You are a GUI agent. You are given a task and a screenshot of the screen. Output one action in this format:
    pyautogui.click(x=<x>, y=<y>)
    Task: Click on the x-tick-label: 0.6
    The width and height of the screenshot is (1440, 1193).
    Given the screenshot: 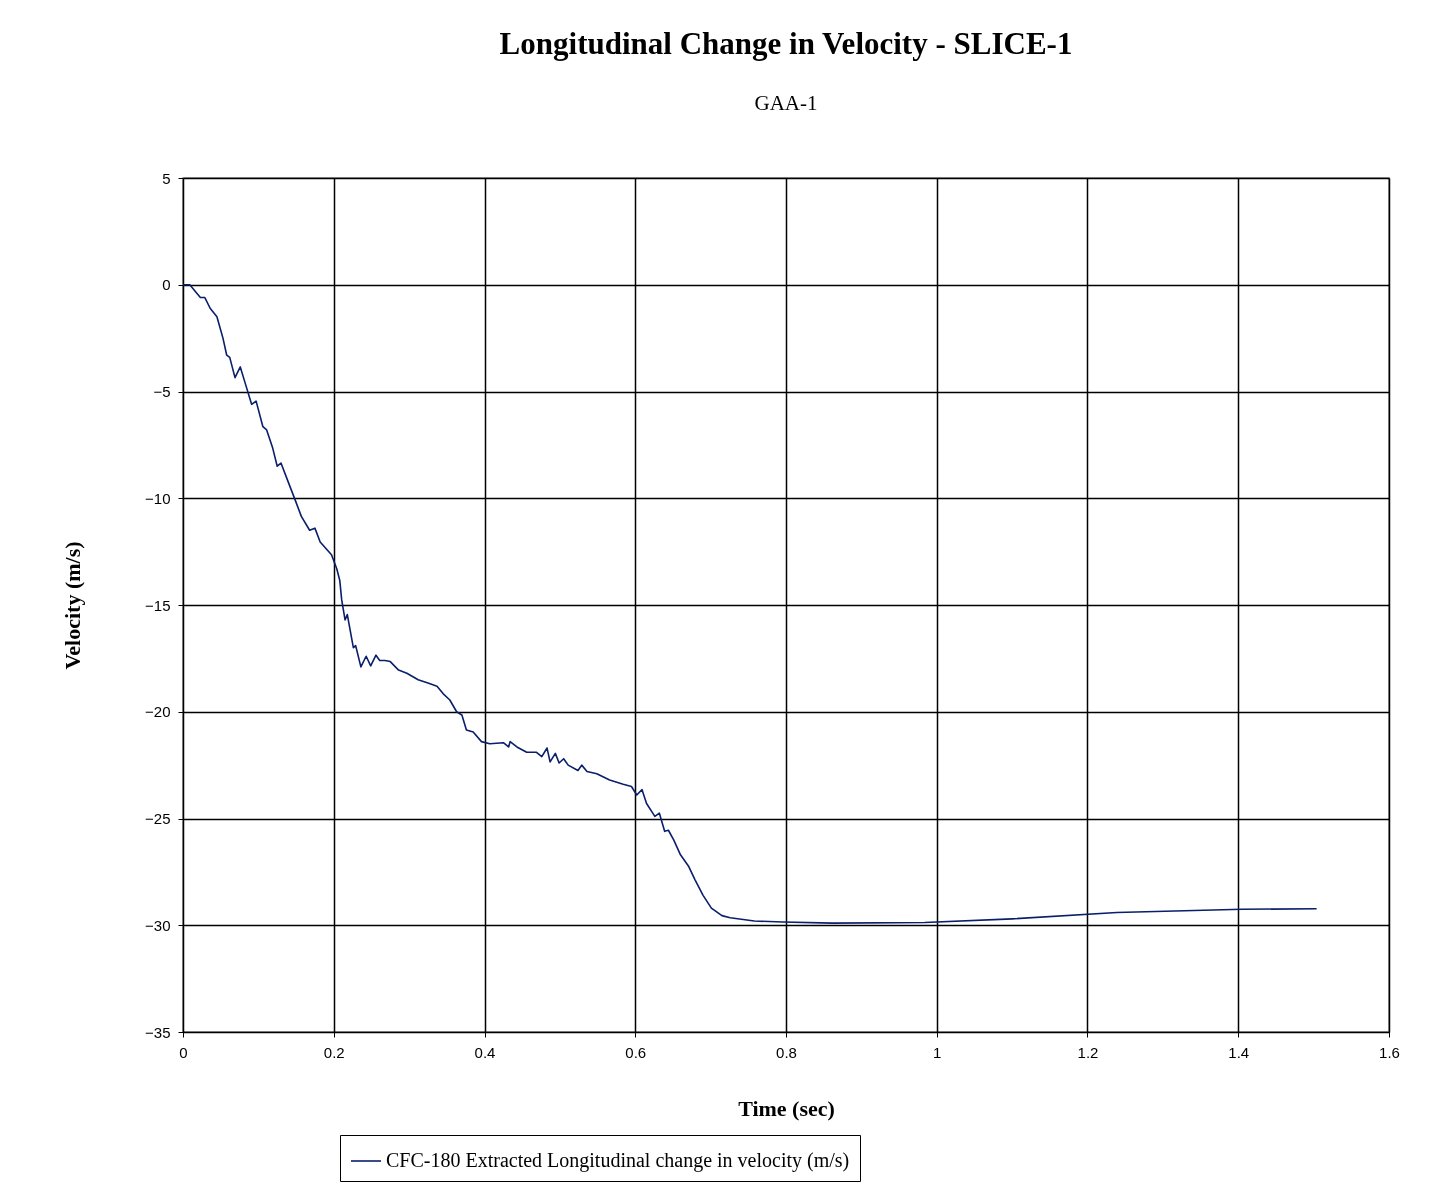 What is the action you would take?
    pyautogui.click(x=636, y=1052)
    